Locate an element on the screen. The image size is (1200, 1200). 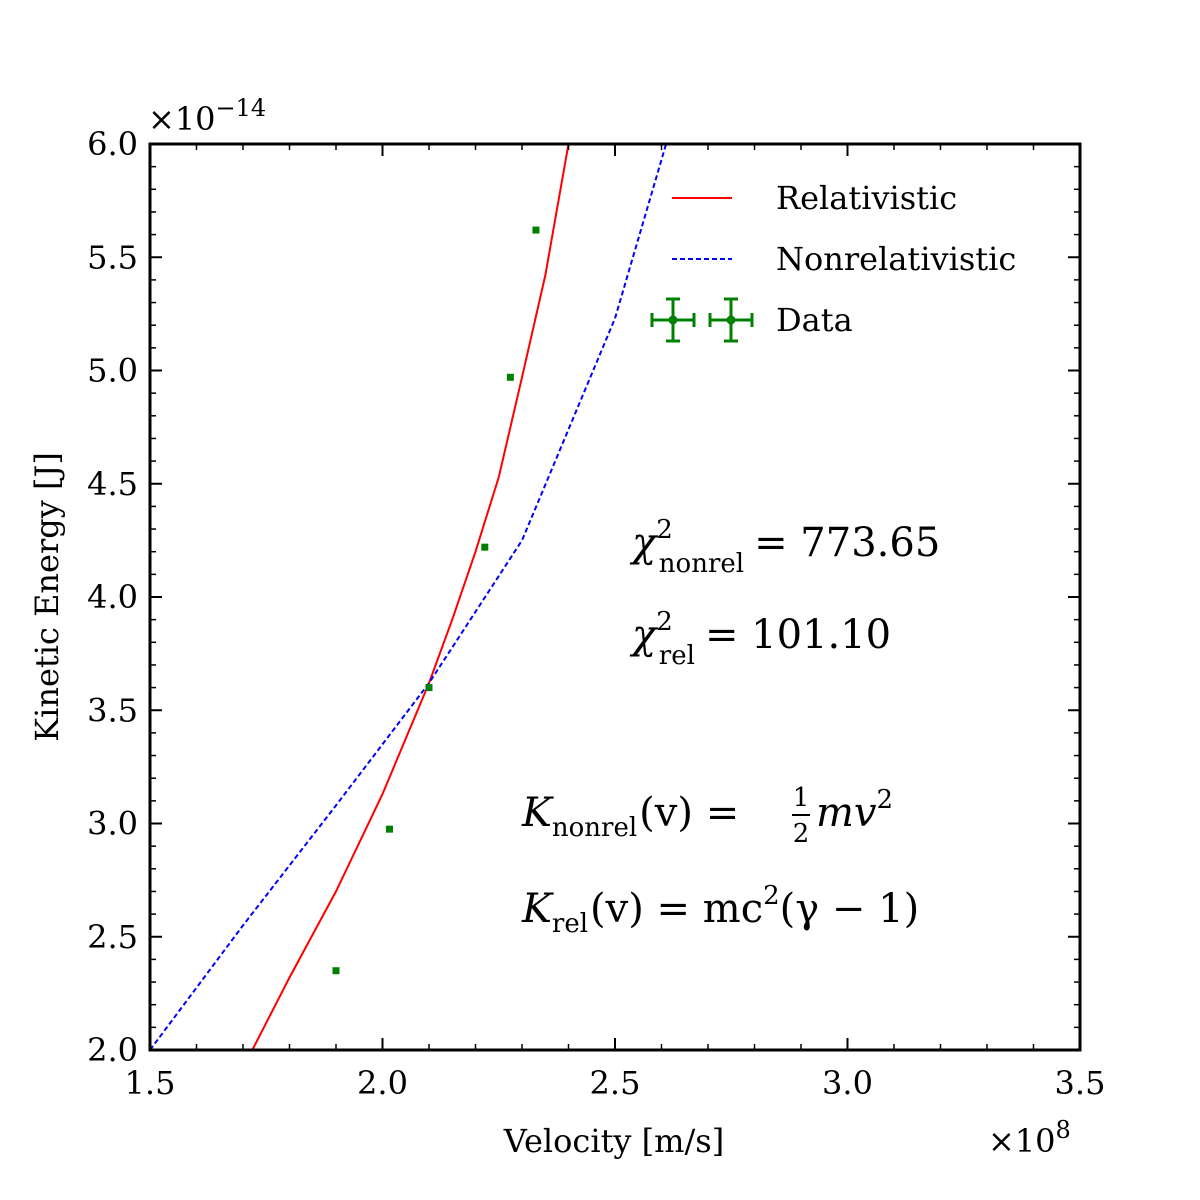
legend: Relativistic Nonrelativistic Data is located at coordinates (833, 261).